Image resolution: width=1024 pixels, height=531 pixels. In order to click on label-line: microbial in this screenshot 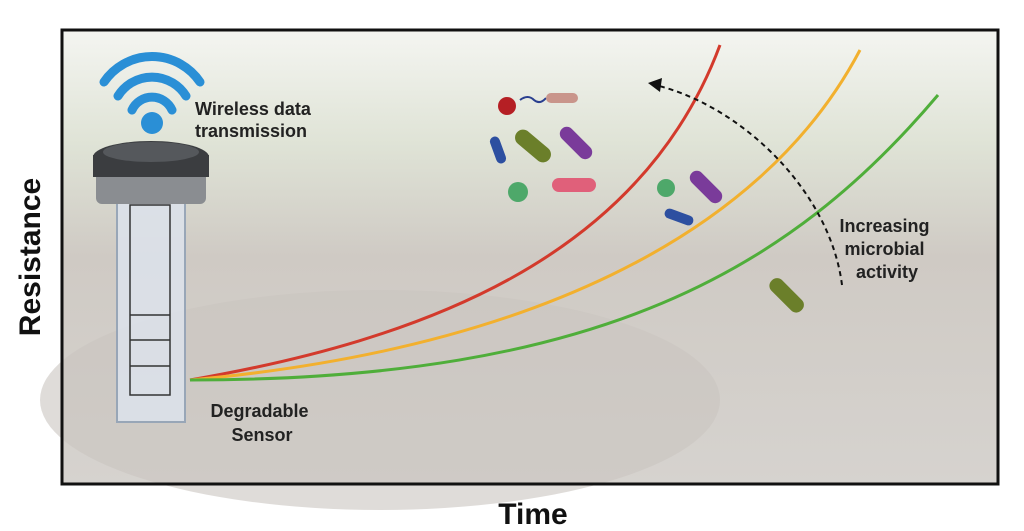, I will do `click(884, 249)`.